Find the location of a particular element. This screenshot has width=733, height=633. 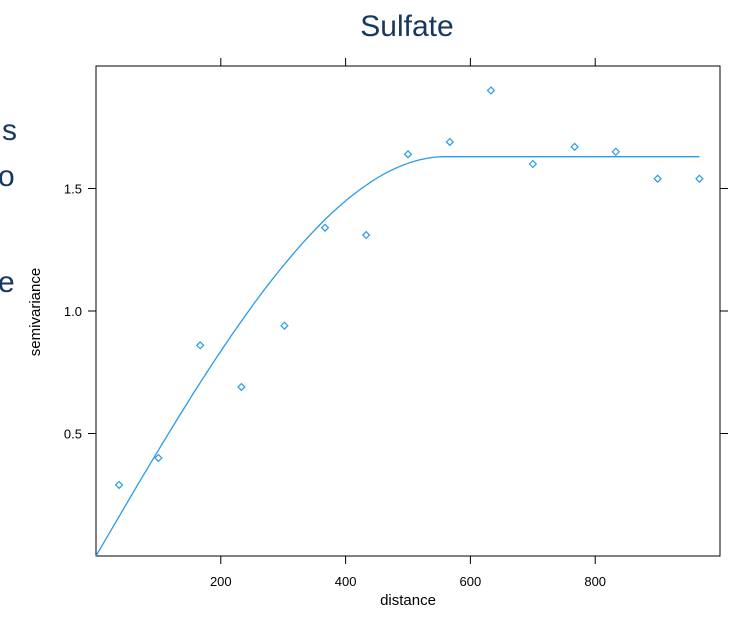

y-axis-tick-labels: 0.5 1.0 1.5 is located at coordinates (73, 312).